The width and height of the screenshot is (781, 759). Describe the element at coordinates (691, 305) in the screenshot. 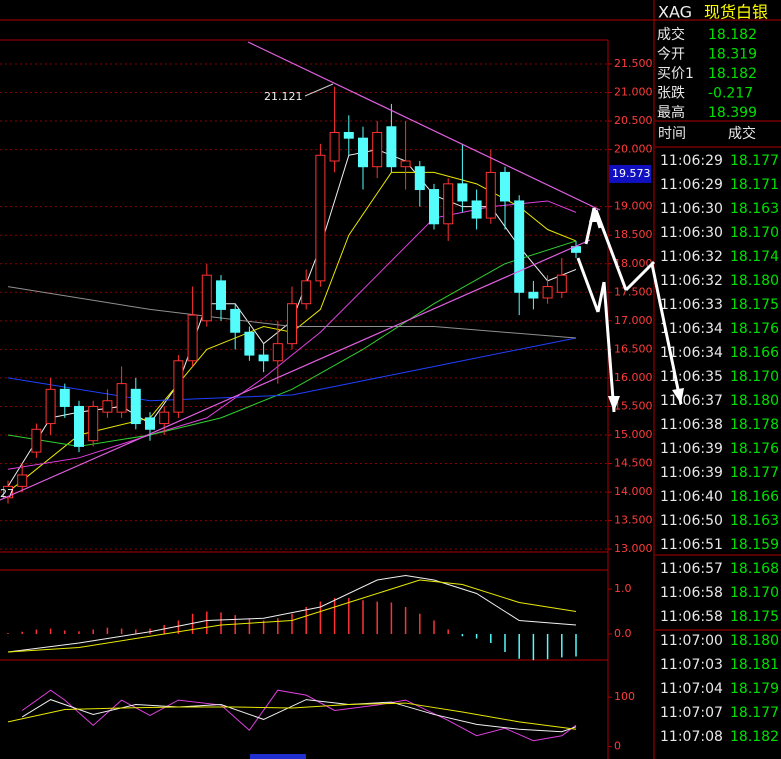

I see `tick-time: 11:06:33` at that location.